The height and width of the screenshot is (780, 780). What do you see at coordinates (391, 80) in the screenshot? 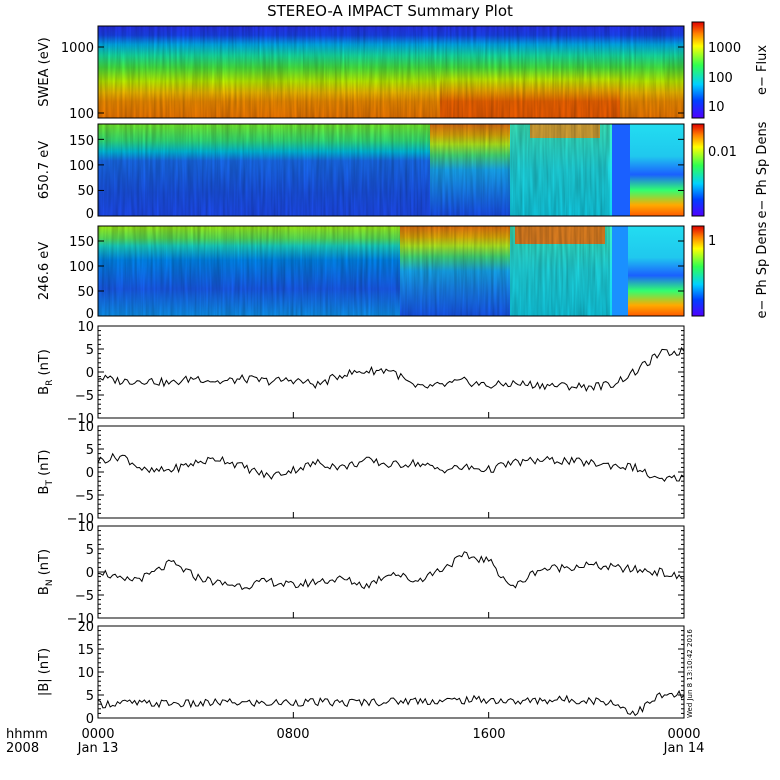
I see `swea-ytick-marks` at bounding box center [391, 80].